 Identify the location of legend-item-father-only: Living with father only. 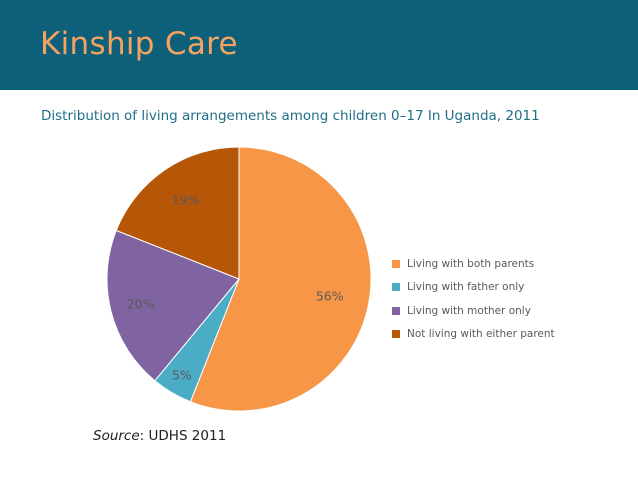
(473, 288).